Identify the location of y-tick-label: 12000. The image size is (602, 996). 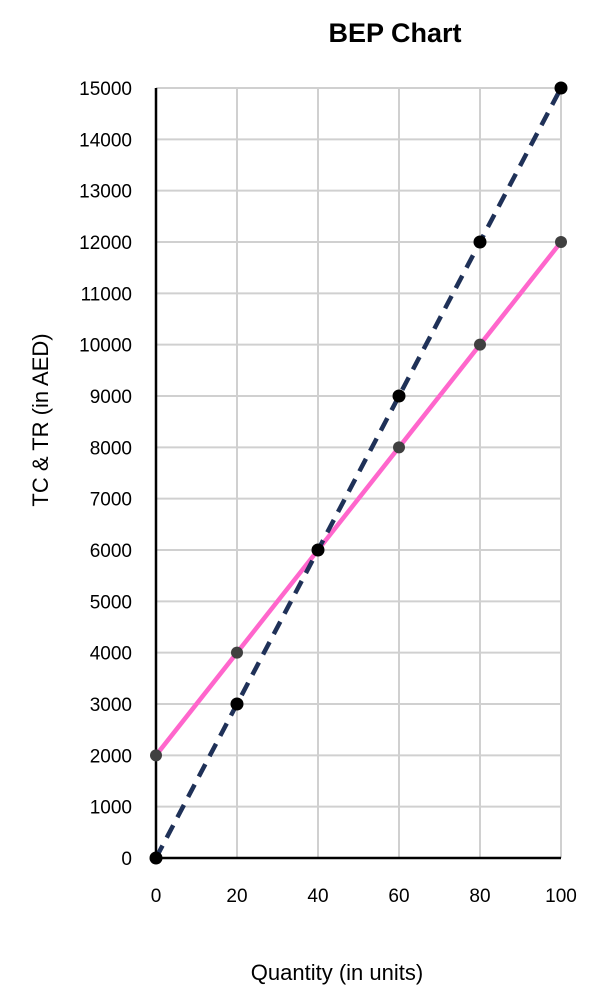
(105, 243).